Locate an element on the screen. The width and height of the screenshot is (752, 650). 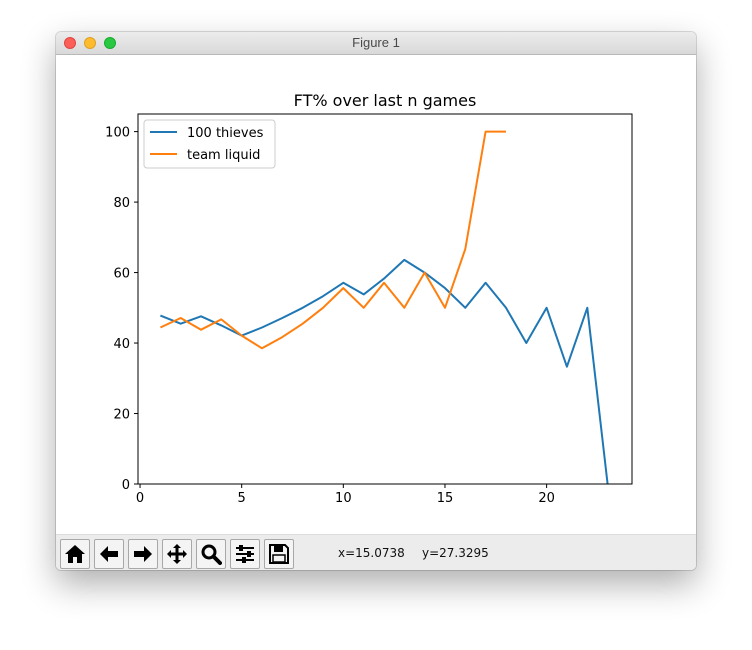
y-tick-label: 20 is located at coordinates (121, 415).